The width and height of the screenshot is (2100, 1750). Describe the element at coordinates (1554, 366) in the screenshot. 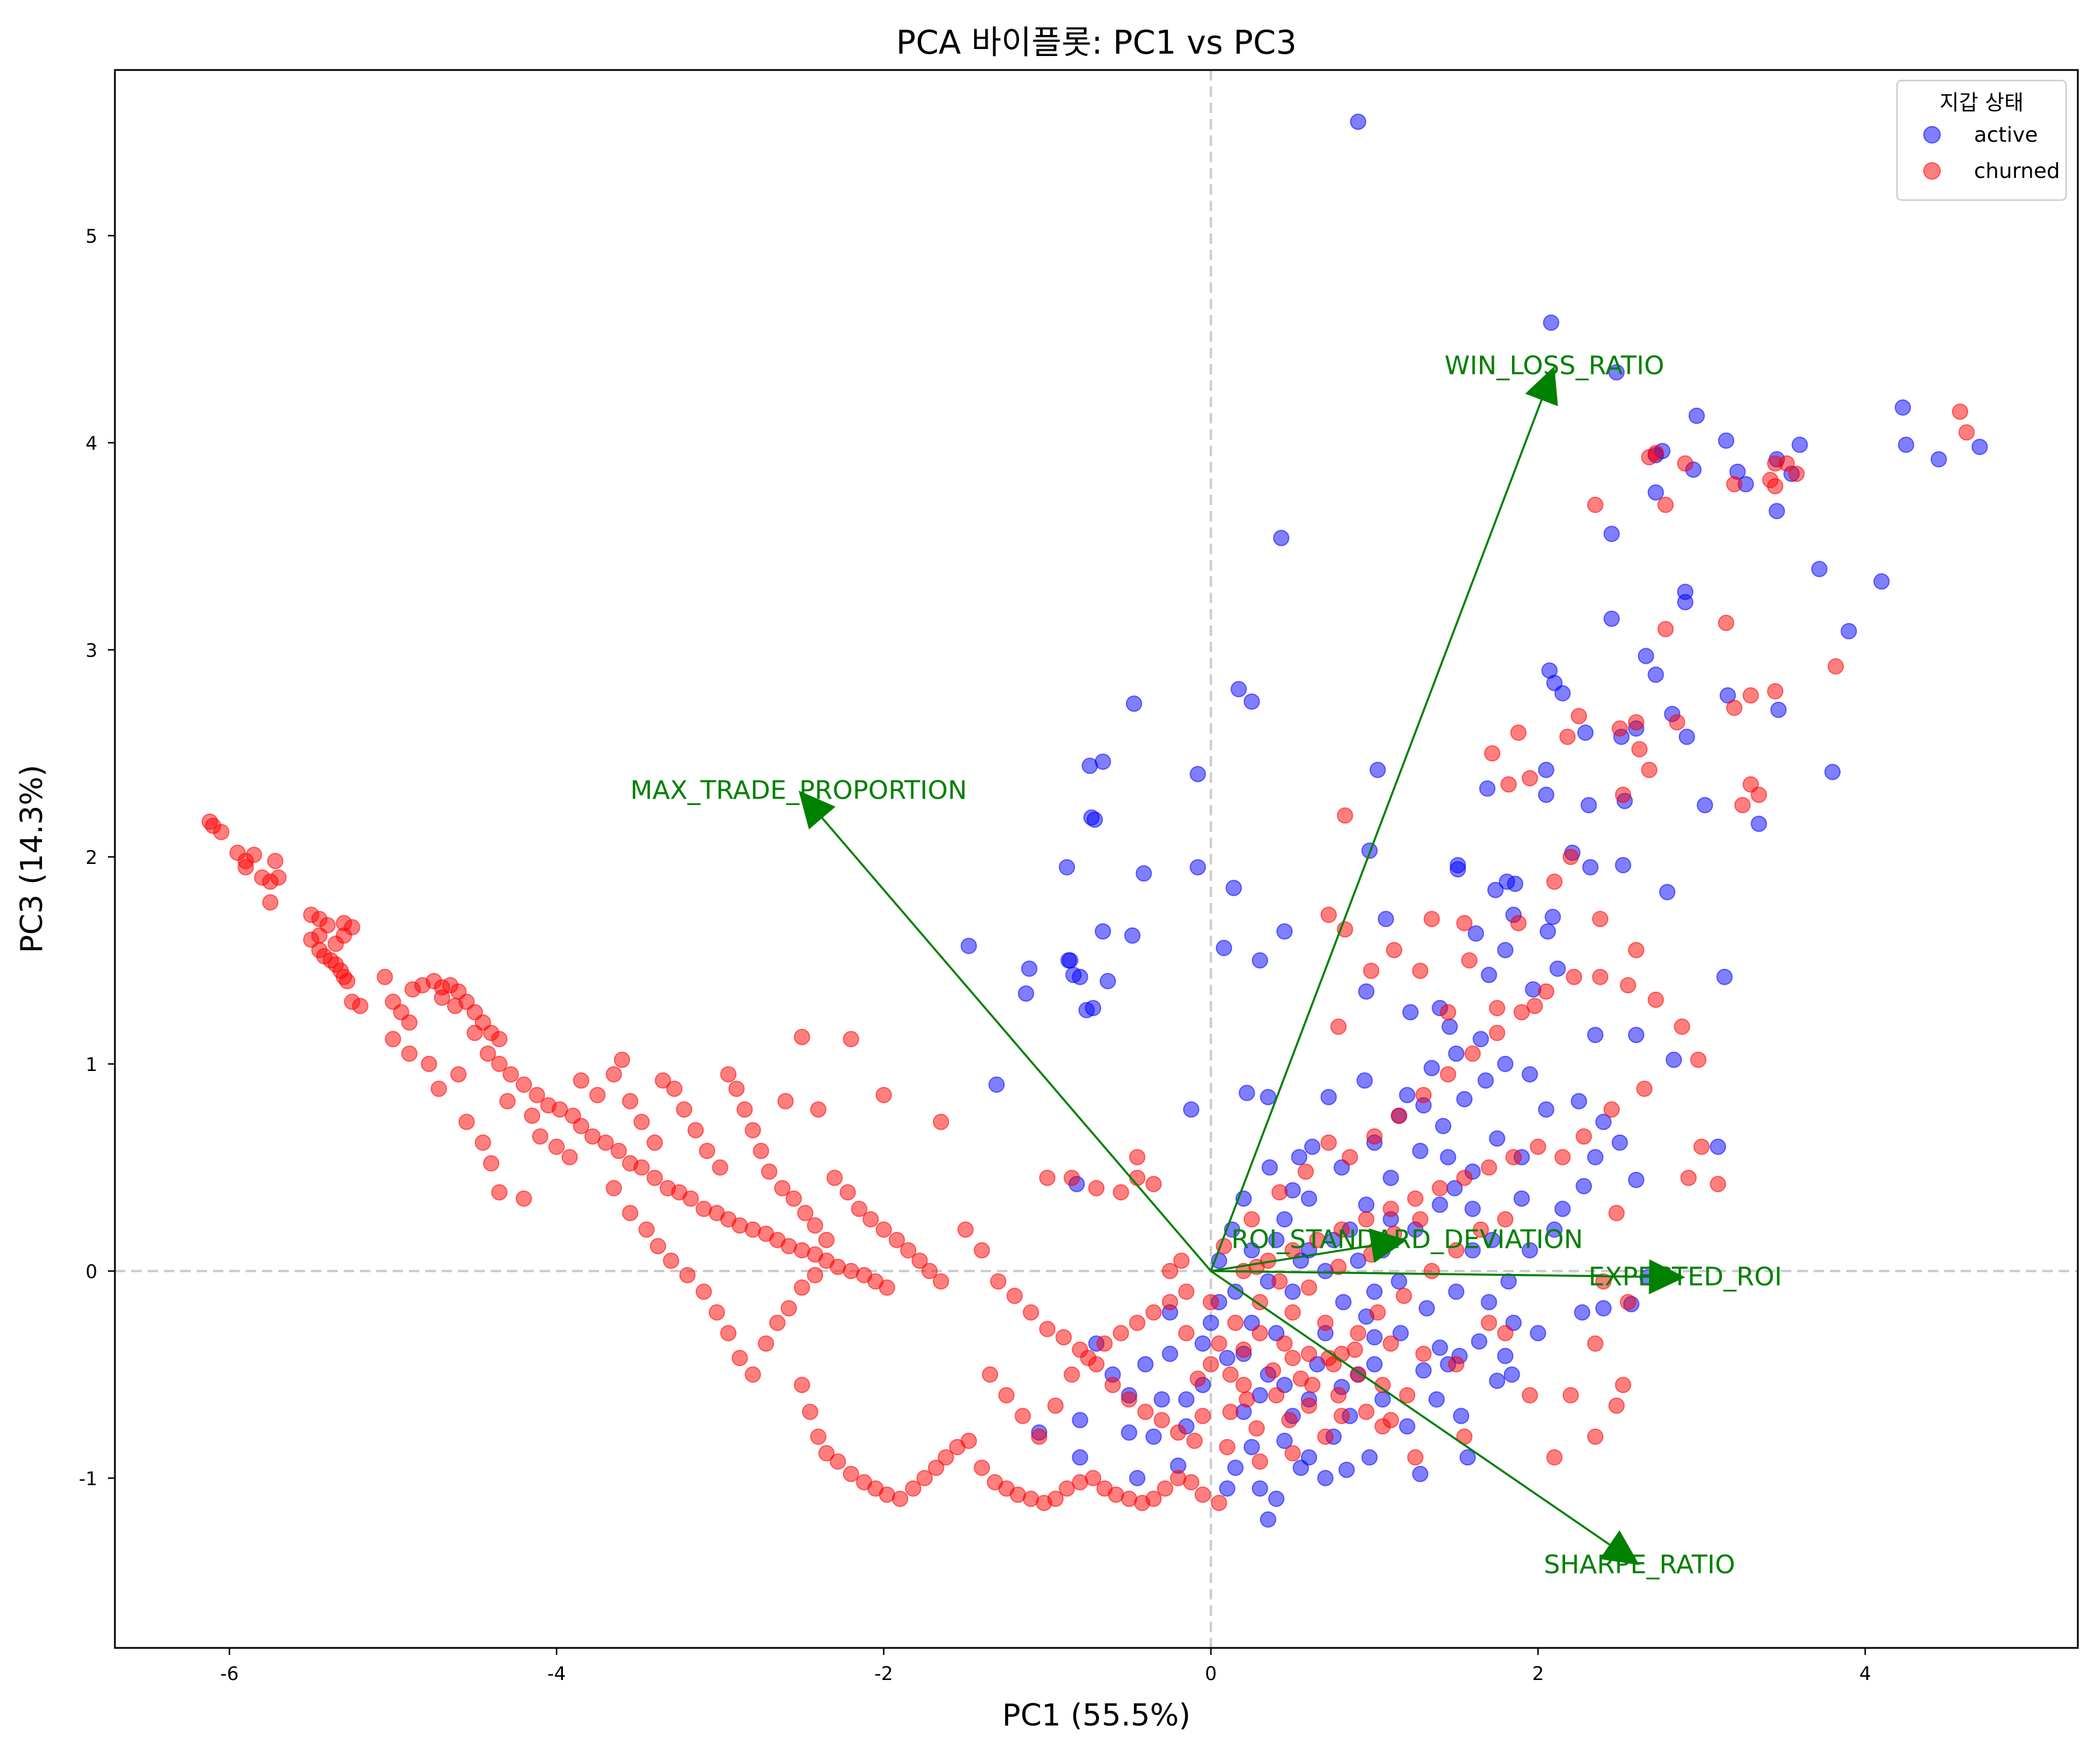

I see `loading-label: WIN_LOSS_RATIO` at that location.